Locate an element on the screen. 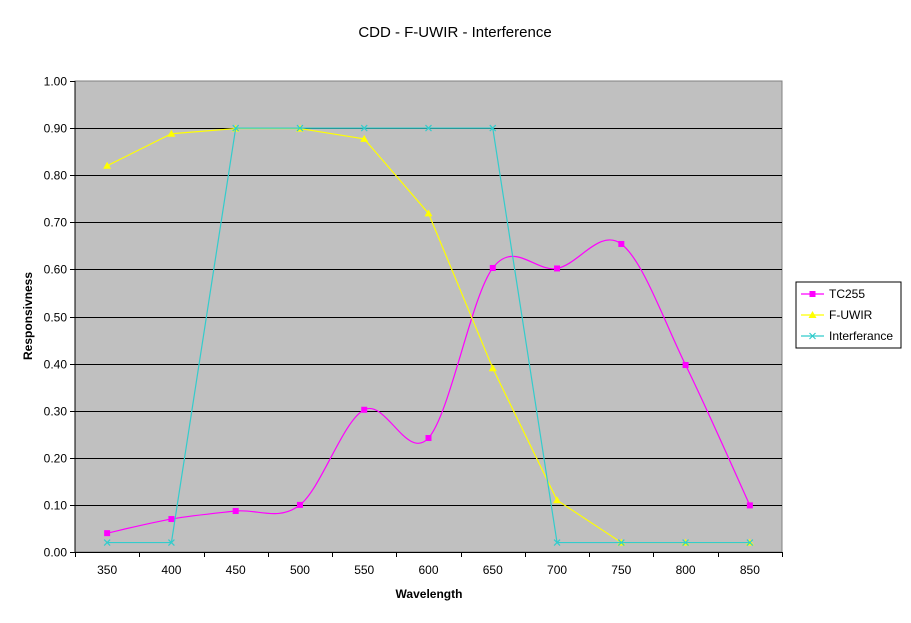  chart-title: CDD - F-UWIR - Interference is located at coordinates (454, 32).